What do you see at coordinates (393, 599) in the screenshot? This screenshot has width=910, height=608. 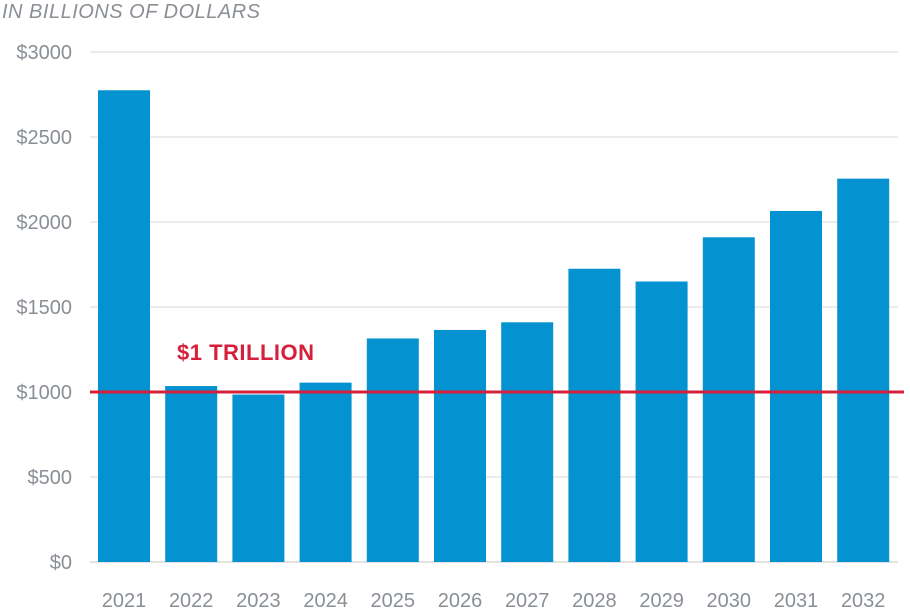 I see `x-tick-label-2025: 2025` at bounding box center [393, 599].